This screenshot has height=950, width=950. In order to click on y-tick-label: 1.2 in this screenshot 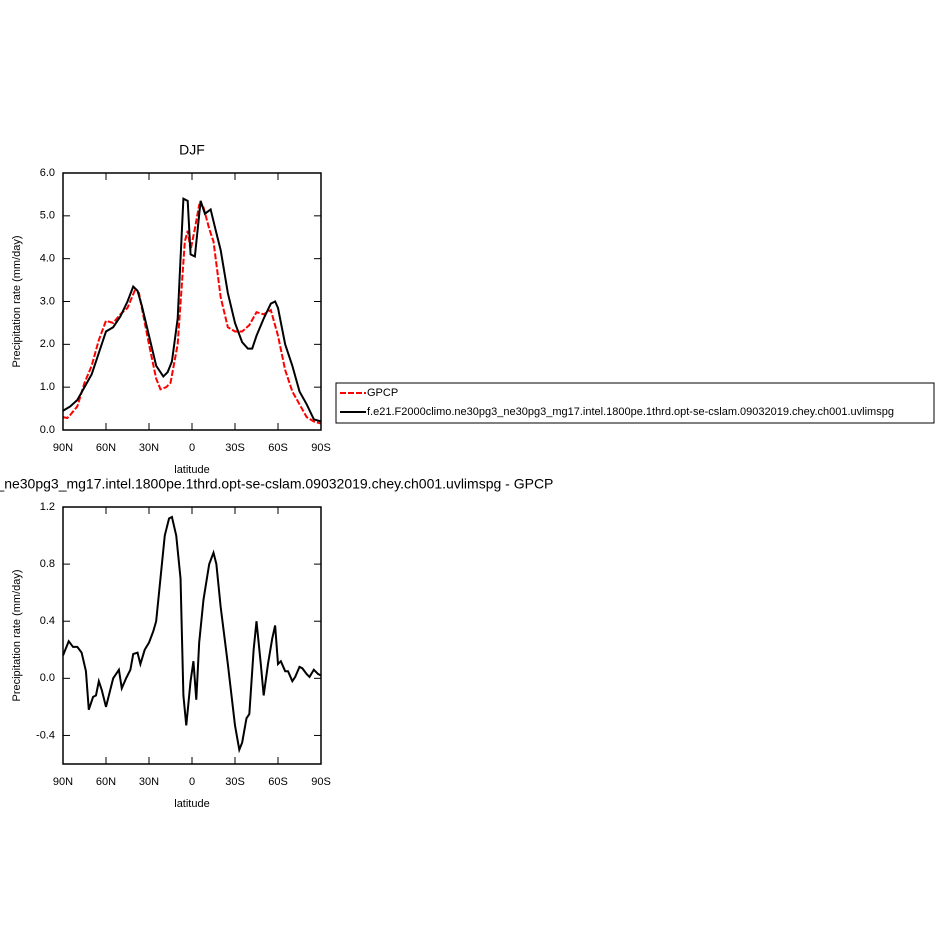, I will do `click(47, 507)`.